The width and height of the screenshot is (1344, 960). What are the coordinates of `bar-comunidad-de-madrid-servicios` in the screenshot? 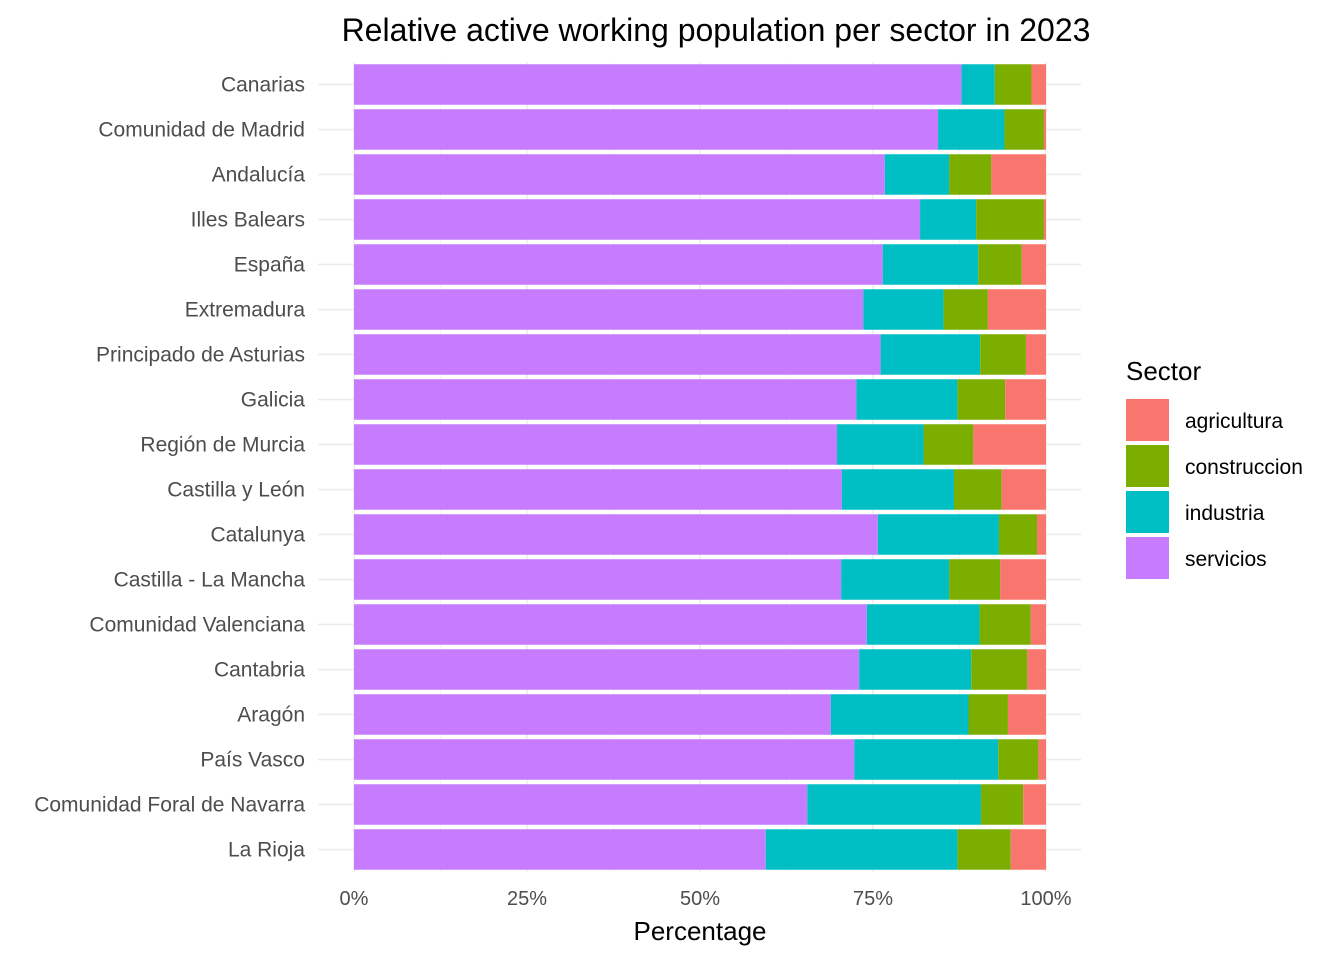 It's located at (646, 129).